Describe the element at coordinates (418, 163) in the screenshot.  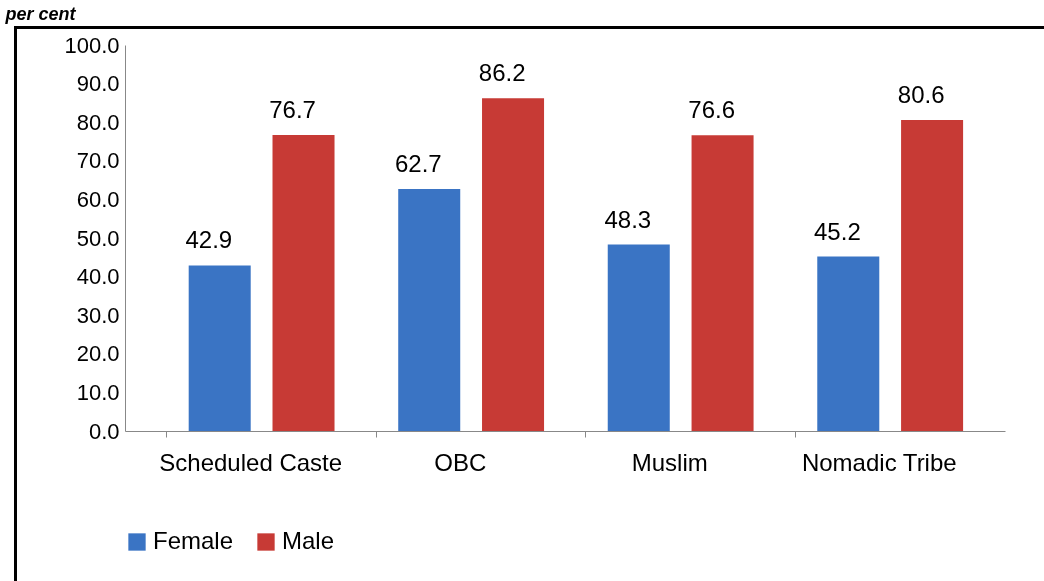
I see `data-label: 62.7` at that location.